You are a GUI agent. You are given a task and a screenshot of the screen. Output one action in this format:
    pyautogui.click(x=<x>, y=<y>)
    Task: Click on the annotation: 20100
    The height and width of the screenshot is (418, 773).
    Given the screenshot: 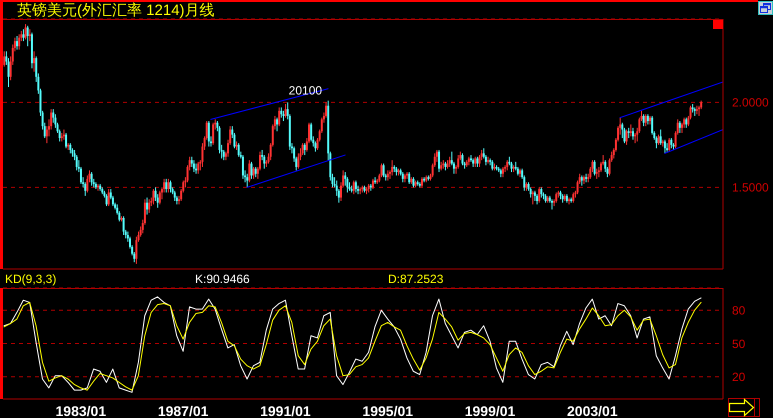 What is the action you would take?
    pyautogui.click(x=305, y=91)
    